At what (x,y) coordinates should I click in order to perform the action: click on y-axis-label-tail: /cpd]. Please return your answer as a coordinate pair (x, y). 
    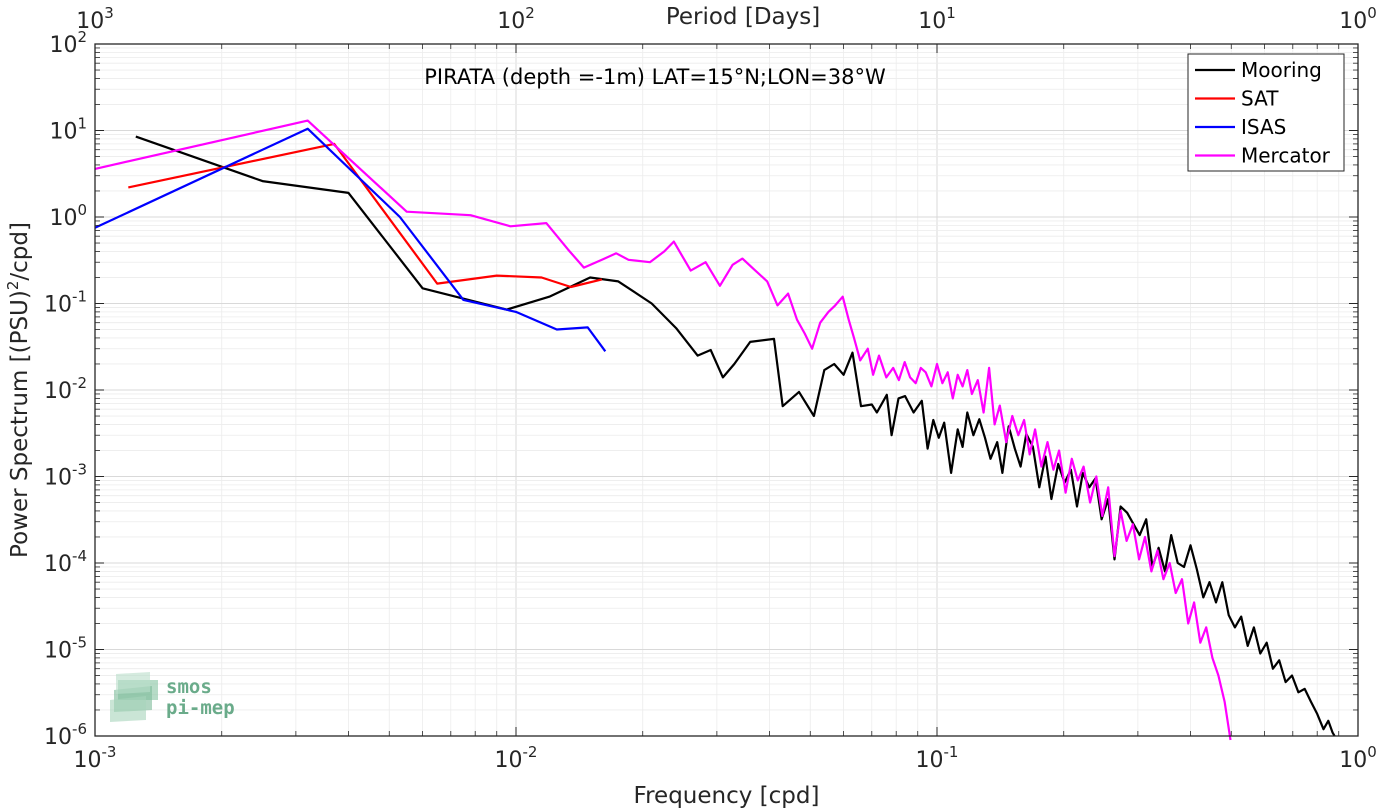
    Looking at the image, I should click on (20, 251).